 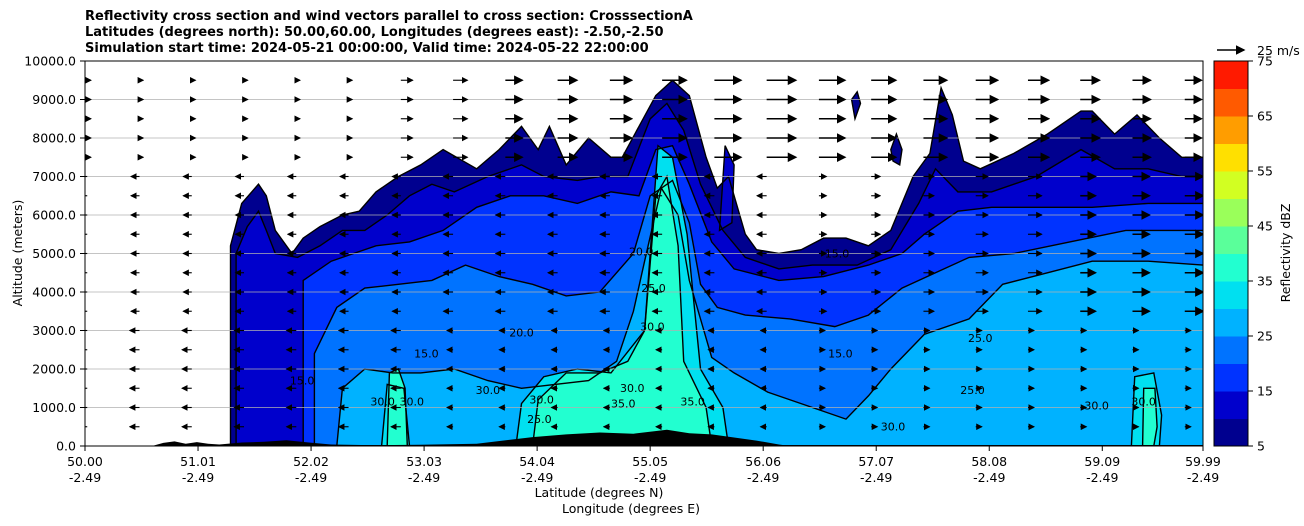 I want to click on x-tick-label: 50.00, so click(x=85, y=461).